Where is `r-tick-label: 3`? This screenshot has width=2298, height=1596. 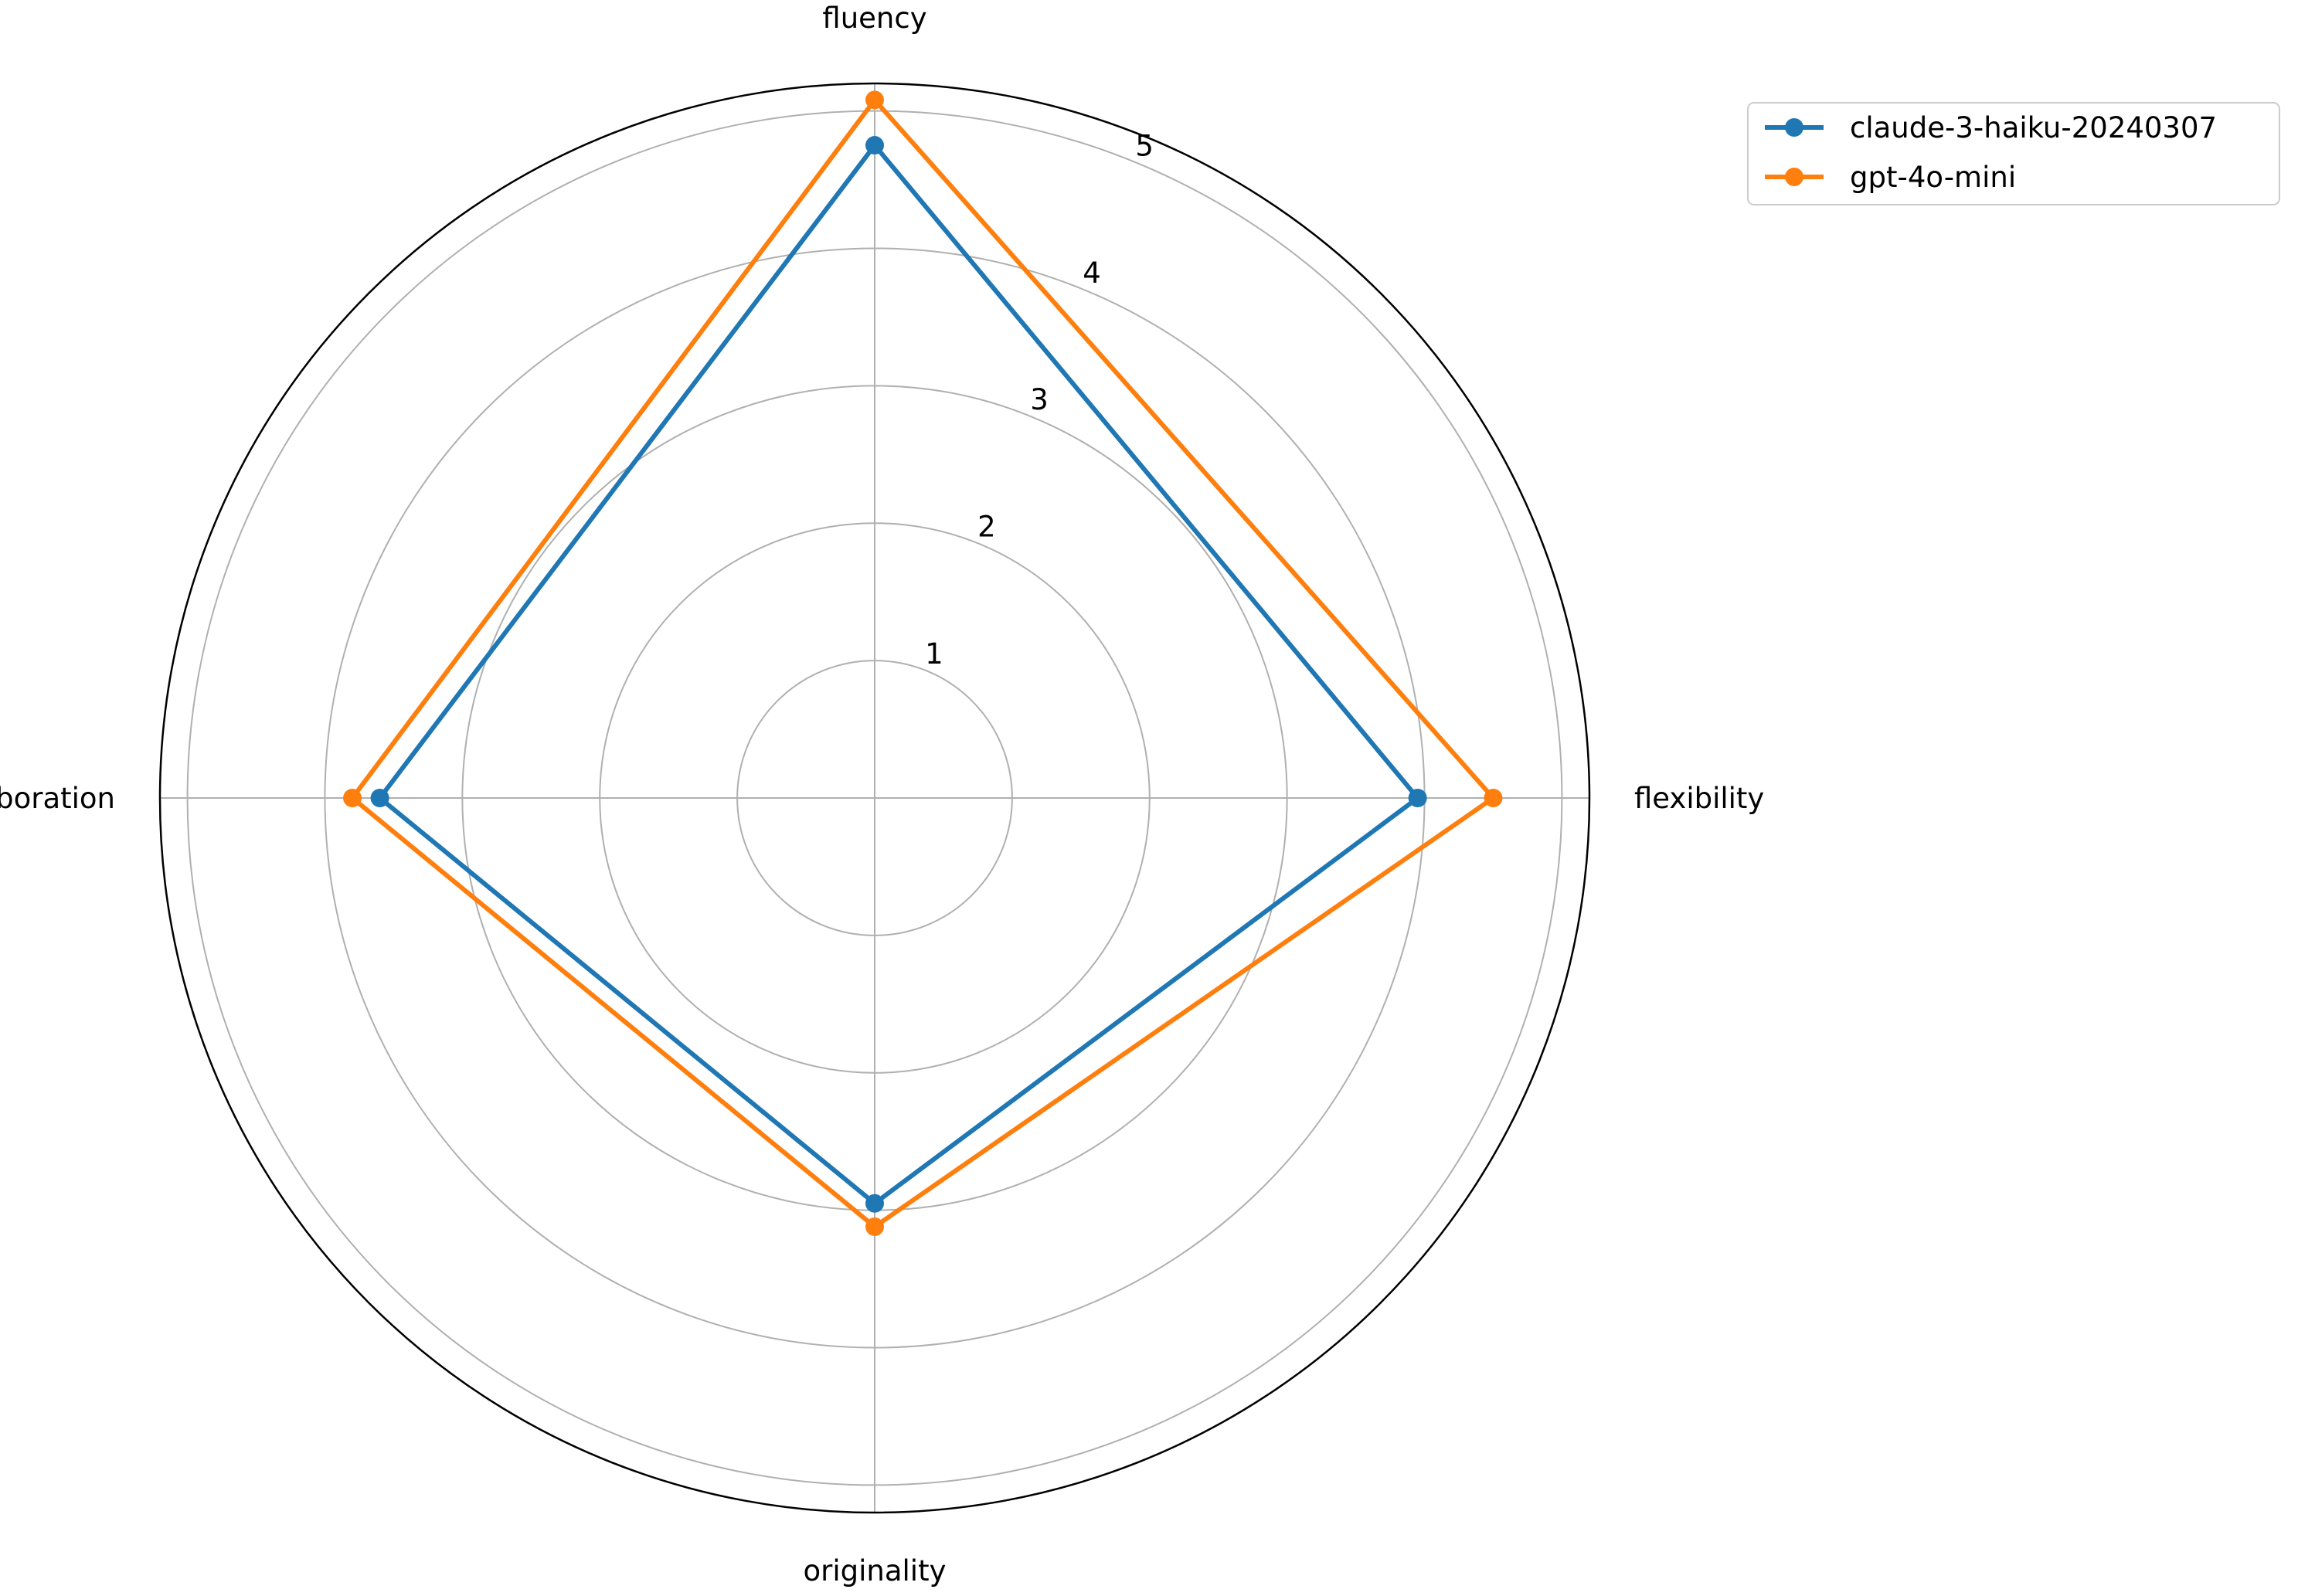
r-tick-label: 3 is located at coordinates (1040, 399).